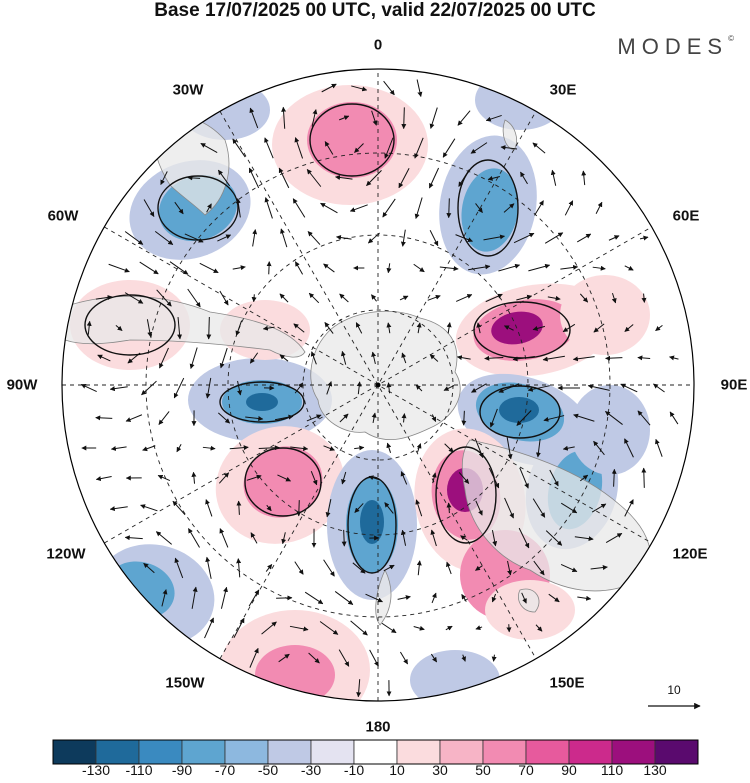 This screenshot has height=783, width=750. Describe the element at coordinates (378, 45) in the screenshot. I see `lon-label-0: 0` at that location.